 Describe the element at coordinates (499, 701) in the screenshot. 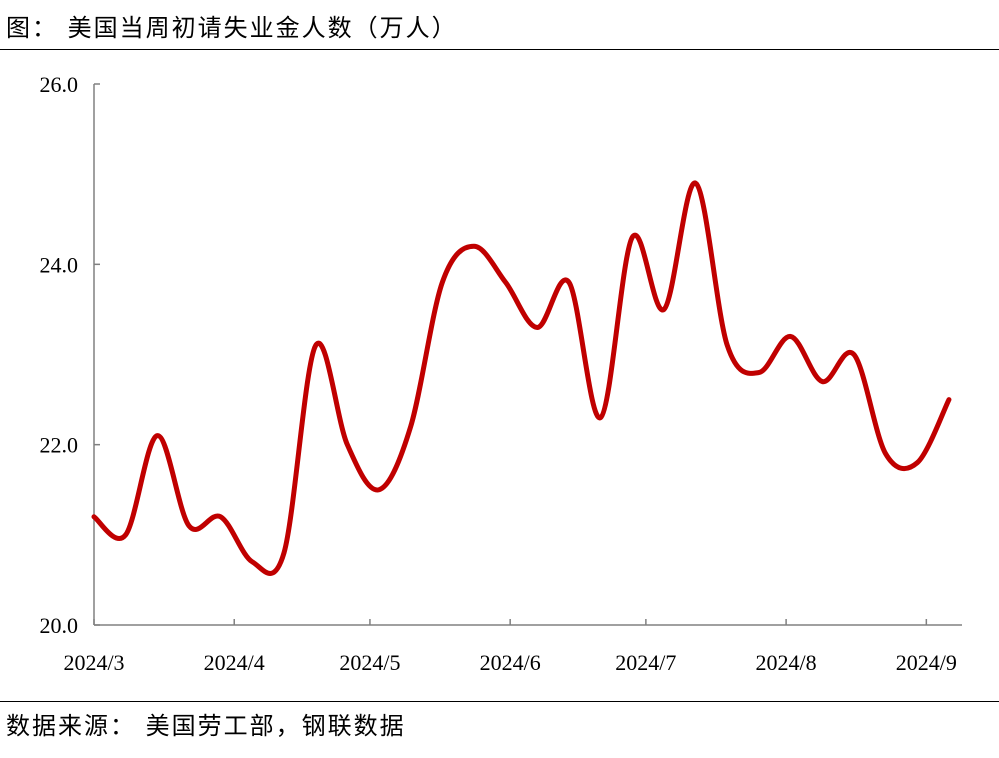

I see `bottom-divider` at that location.